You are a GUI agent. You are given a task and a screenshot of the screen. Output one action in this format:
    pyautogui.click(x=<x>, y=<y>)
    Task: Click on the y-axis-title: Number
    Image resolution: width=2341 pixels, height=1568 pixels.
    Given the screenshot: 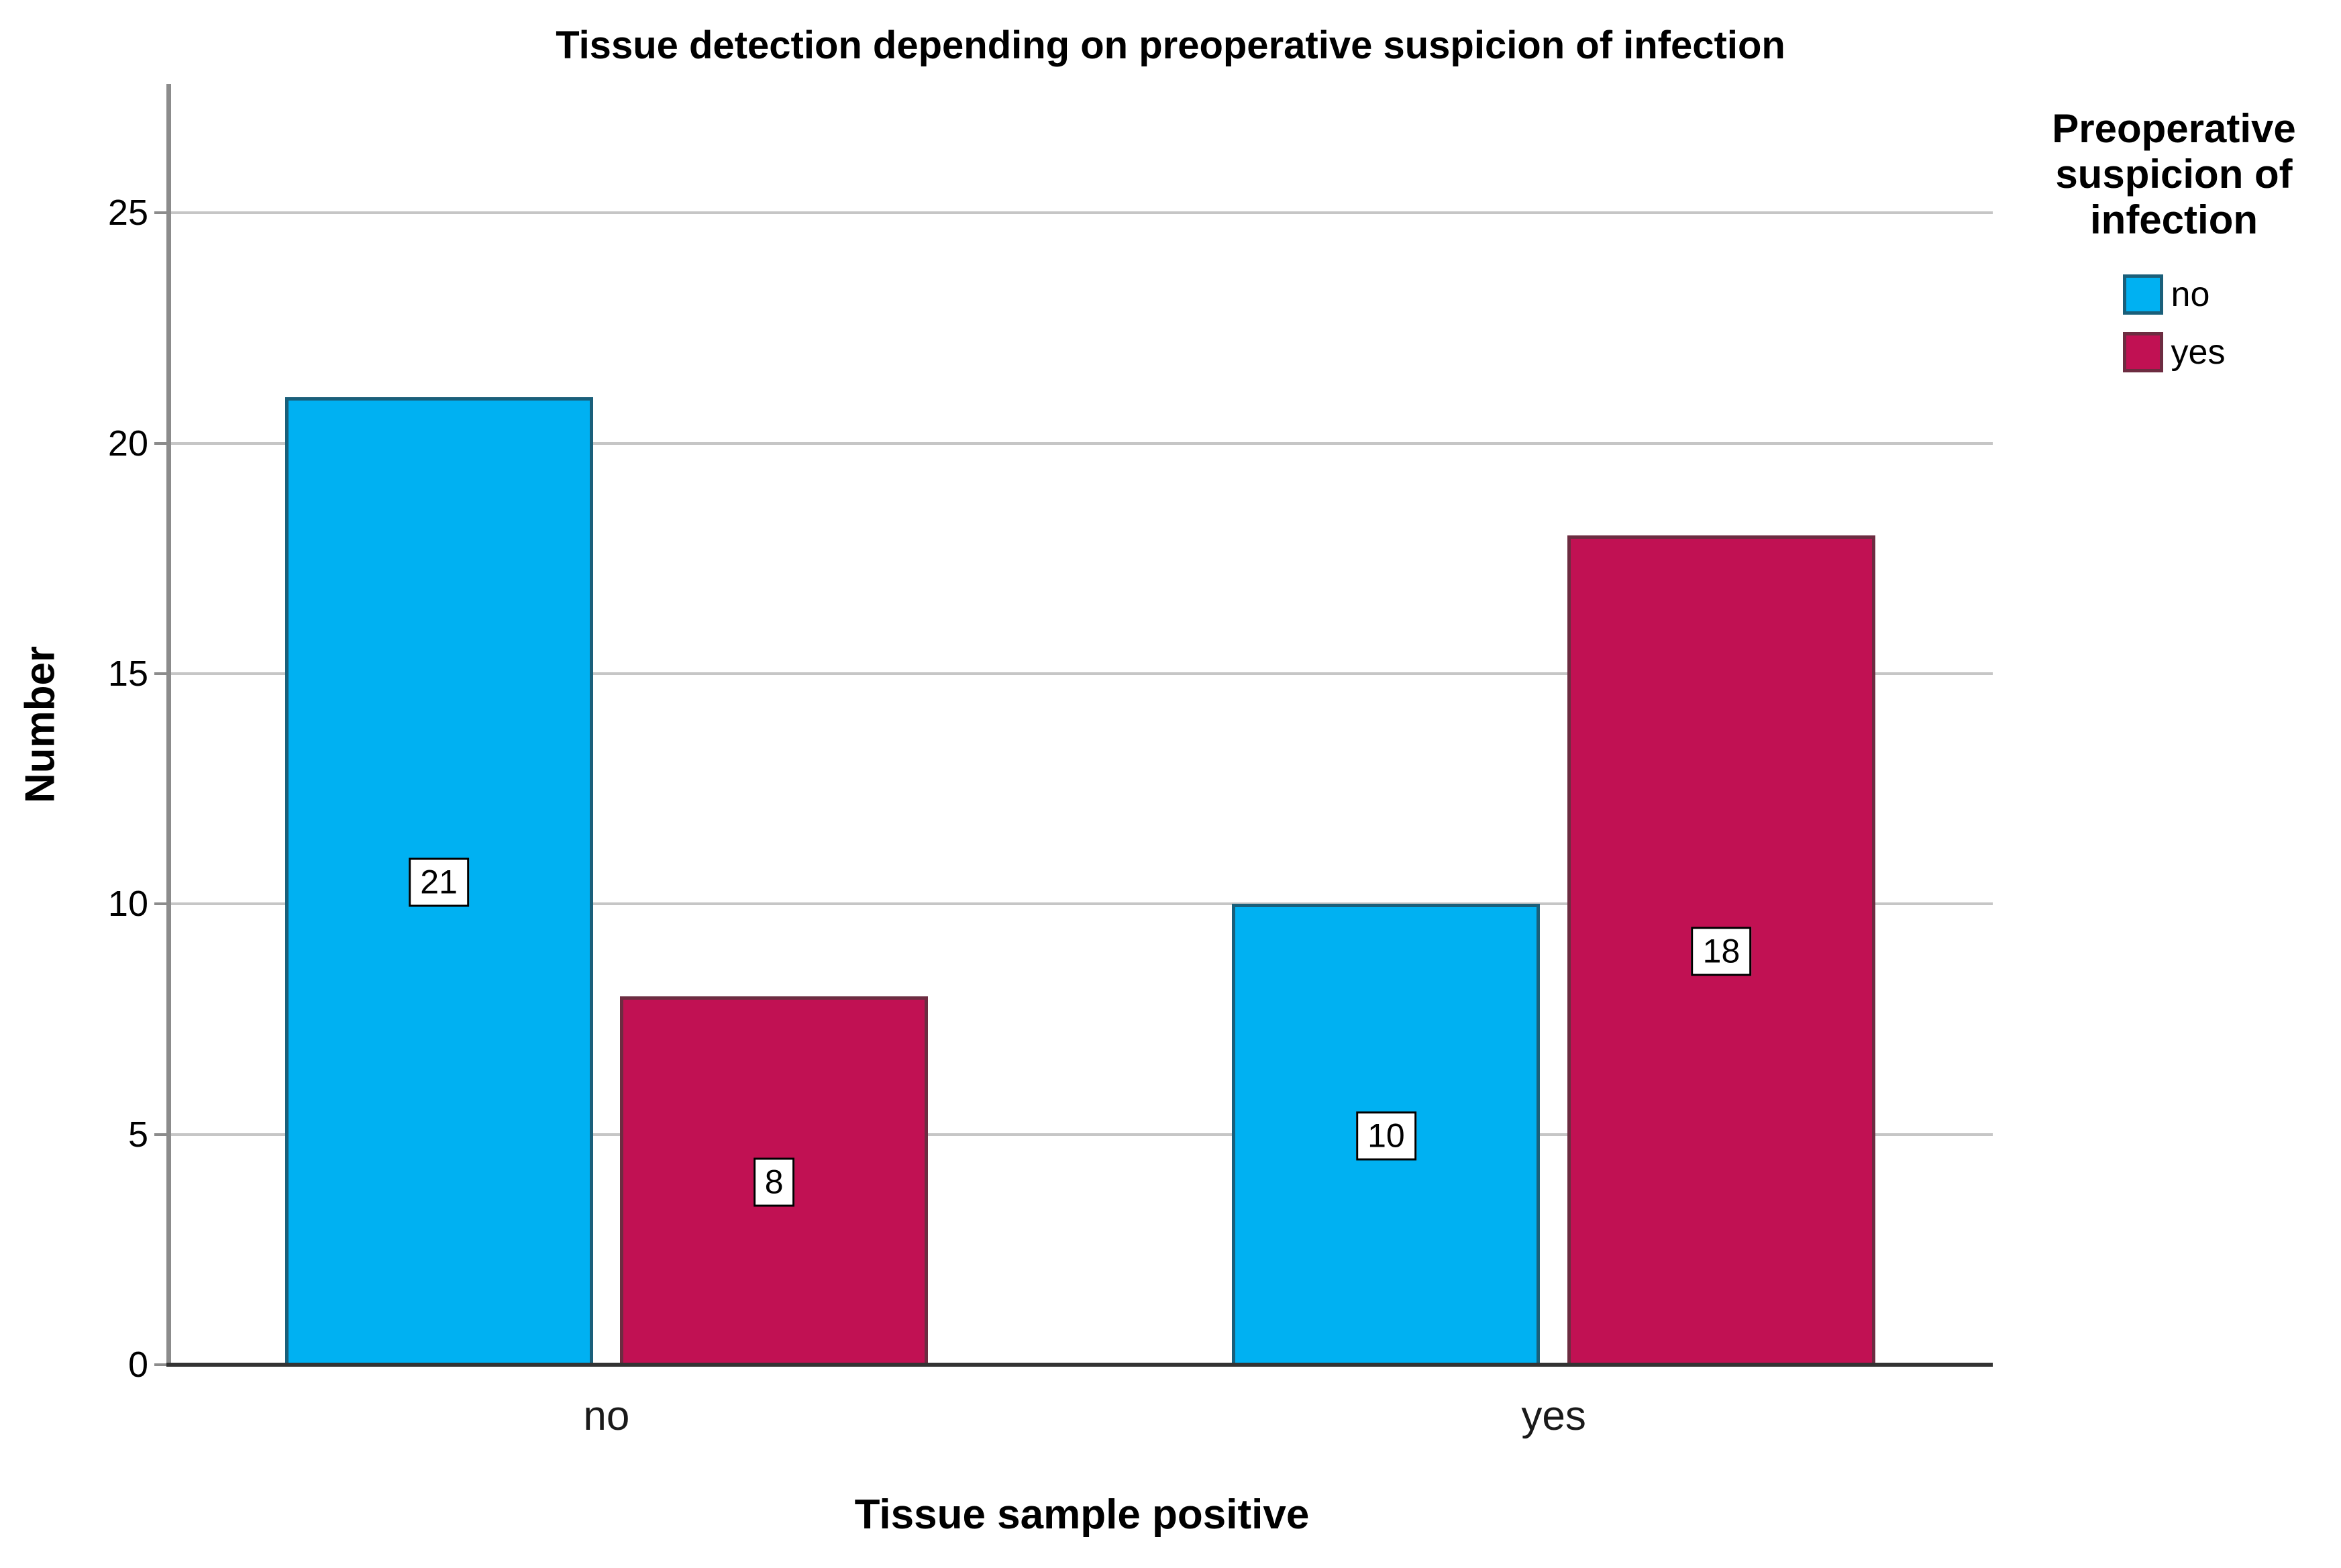 What is the action you would take?
    pyautogui.click(x=41, y=724)
    